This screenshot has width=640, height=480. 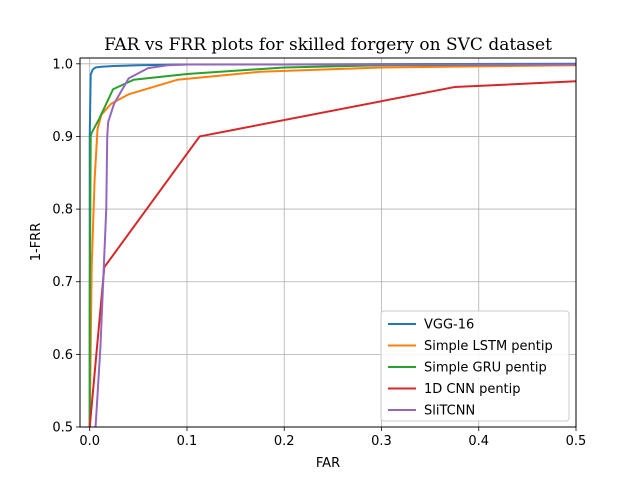 I want to click on x-tick-label: 0.2, so click(x=284, y=441).